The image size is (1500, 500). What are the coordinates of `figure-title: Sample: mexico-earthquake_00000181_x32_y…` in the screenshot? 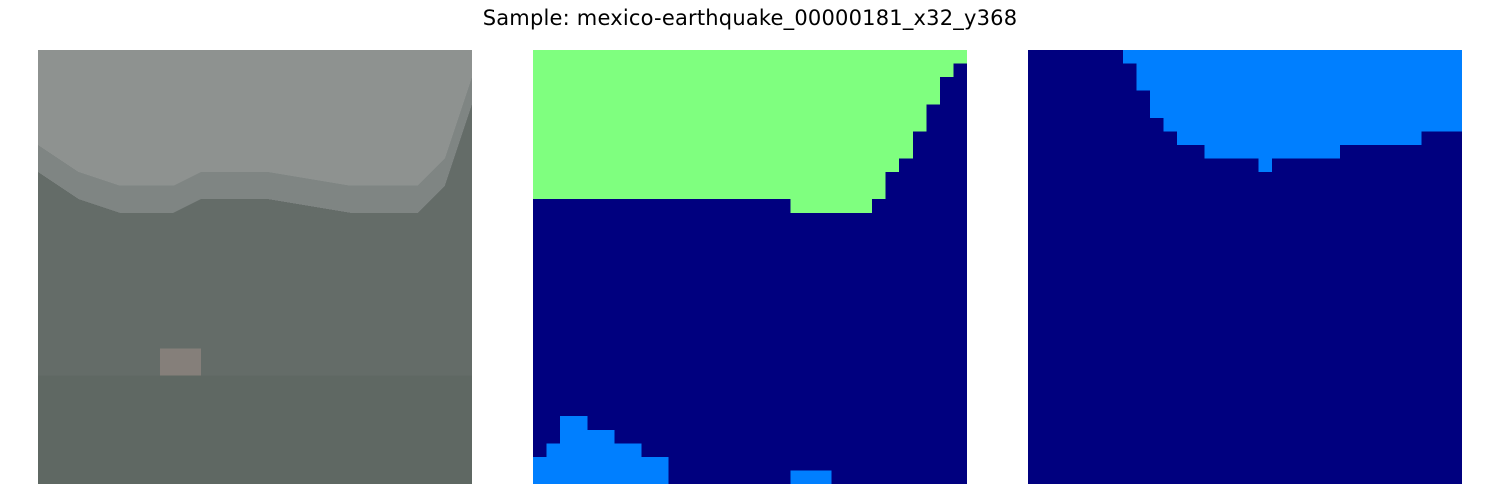 It's located at (750, 18).